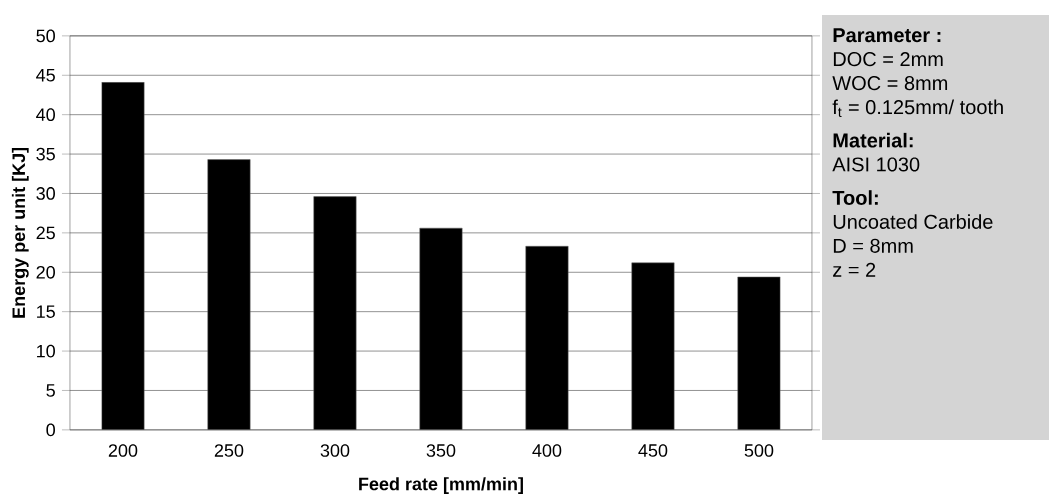  What do you see at coordinates (759, 450) in the screenshot?
I see `x-tick-label: 500` at bounding box center [759, 450].